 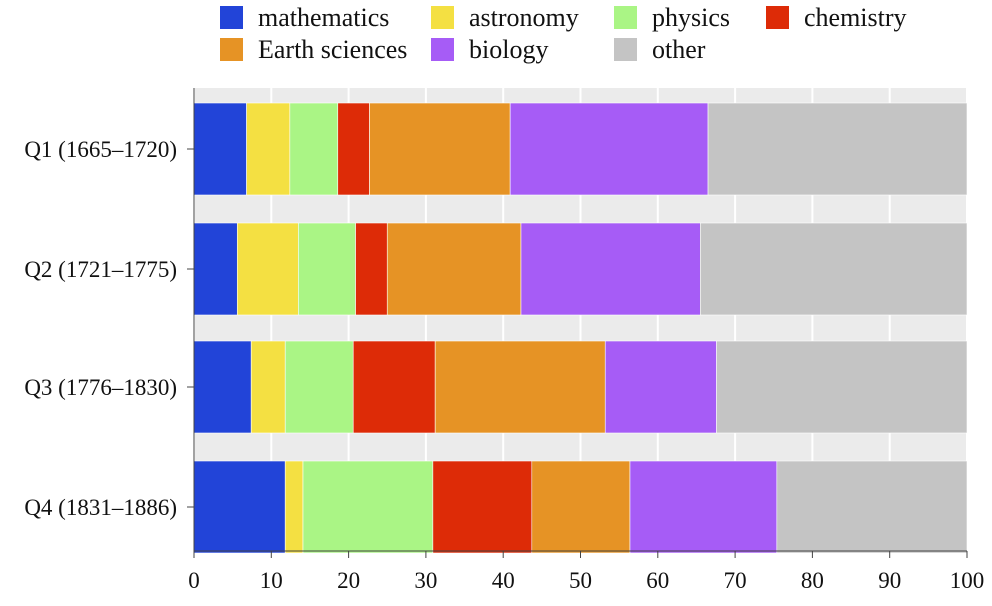 I want to click on legend-label: astronomy, so click(x=524, y=17).